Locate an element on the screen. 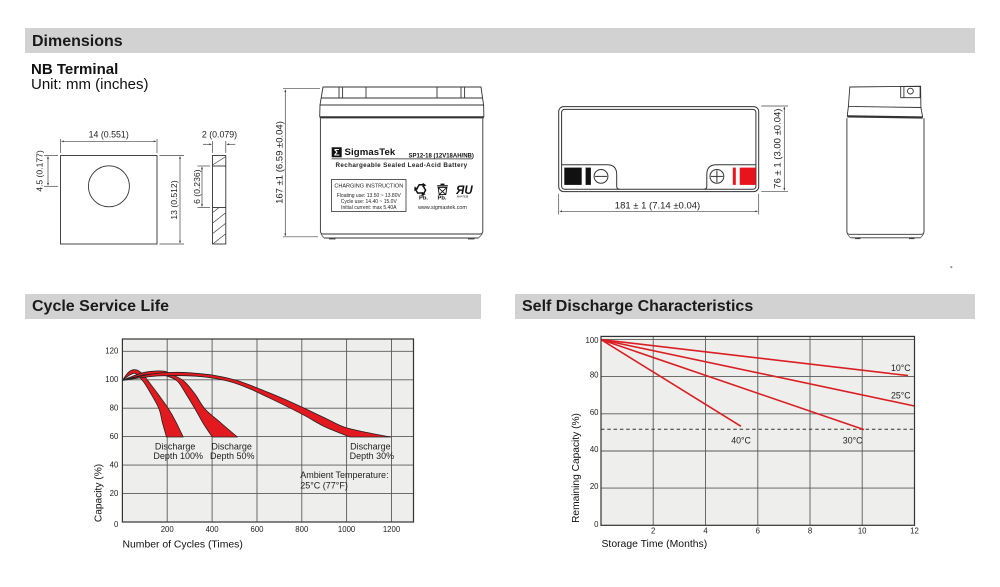 The image size is (1000, 587). svg-text: ЯU is located at coordinates (464, 191).